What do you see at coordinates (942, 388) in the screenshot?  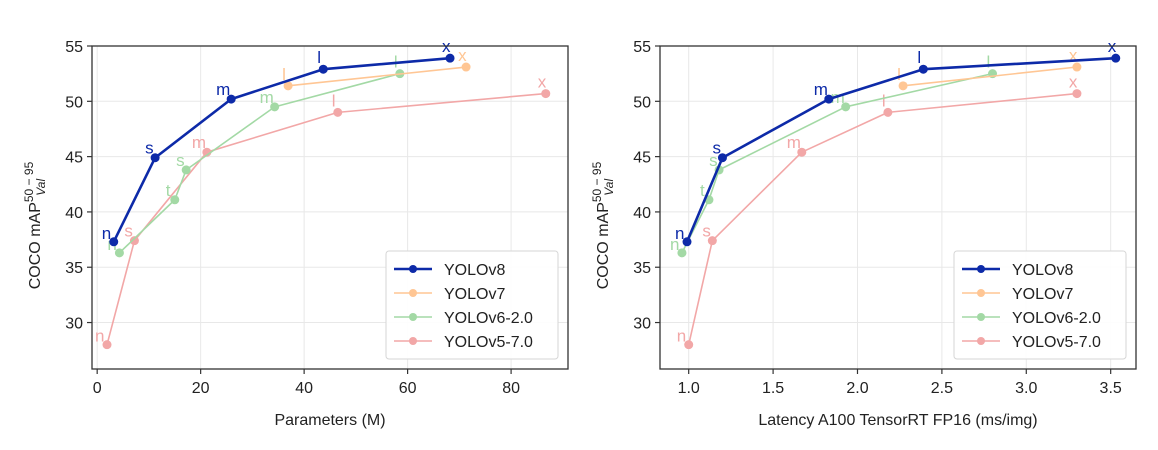 I see `x-tick-label: 2.5` at bounding box center [942, 388].